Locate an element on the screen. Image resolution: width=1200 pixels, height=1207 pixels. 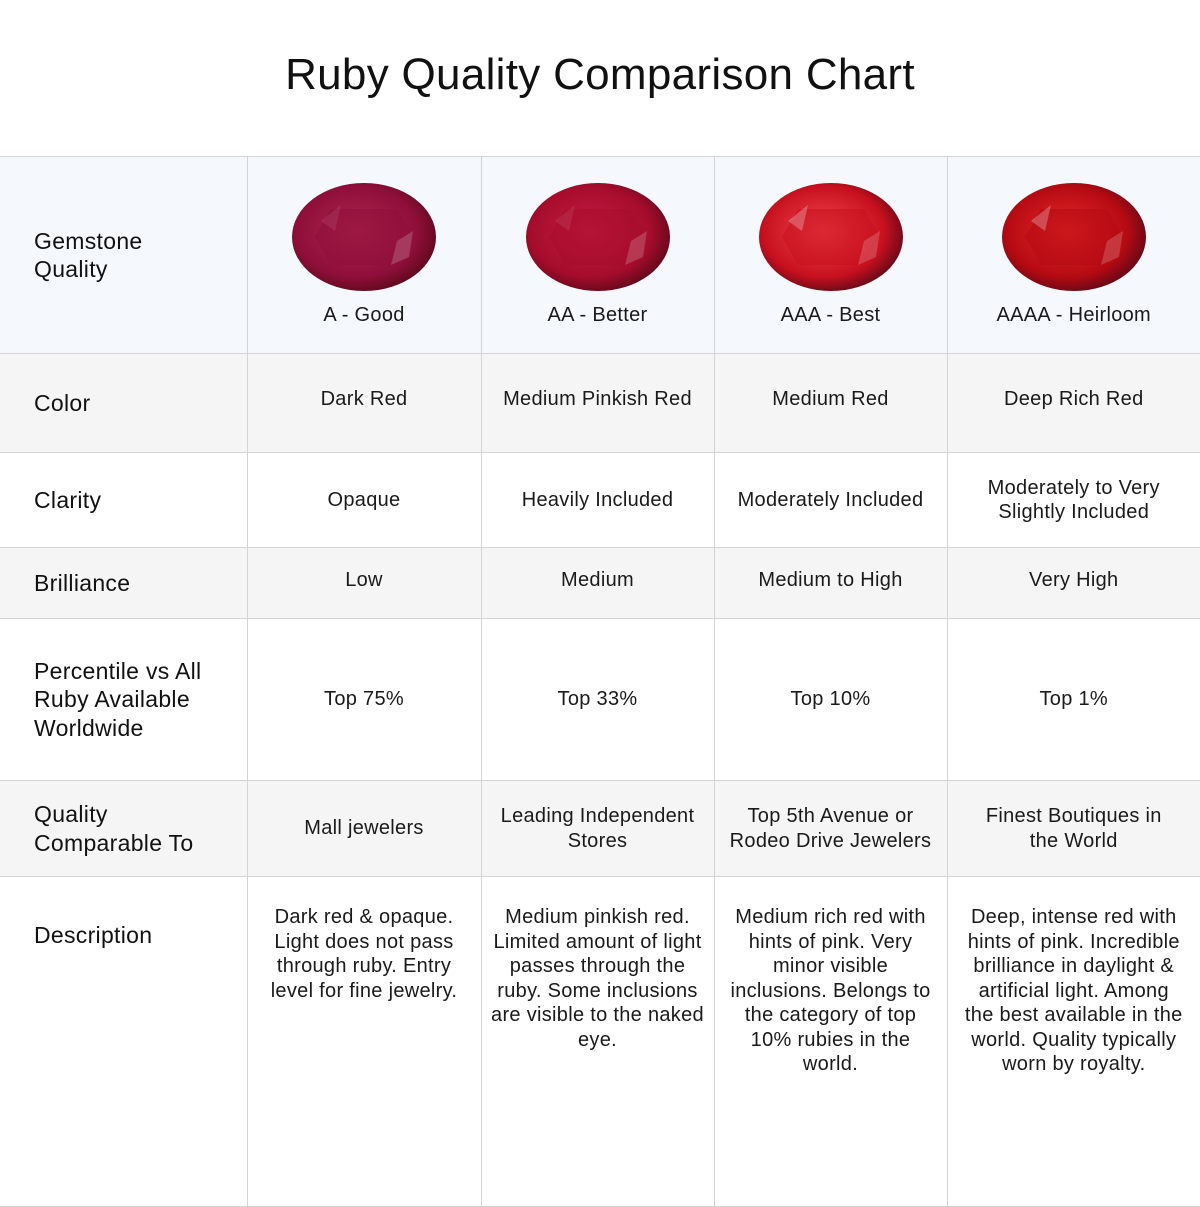
cell: Medium is located at coordinates (597, 583).